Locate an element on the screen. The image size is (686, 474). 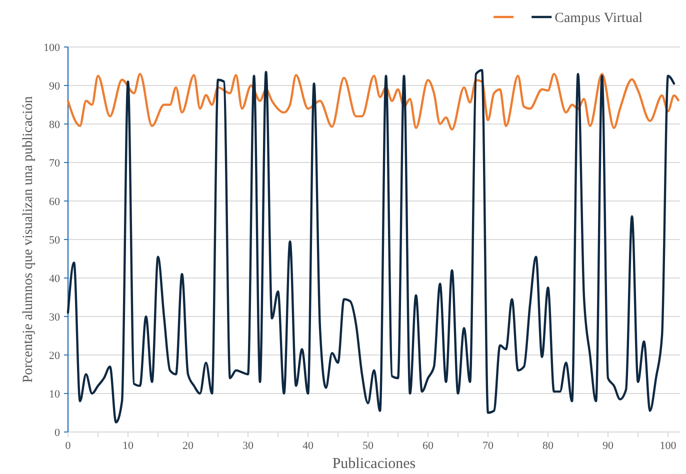
x-tick-label: 70 is located at coordinates (488, 446).